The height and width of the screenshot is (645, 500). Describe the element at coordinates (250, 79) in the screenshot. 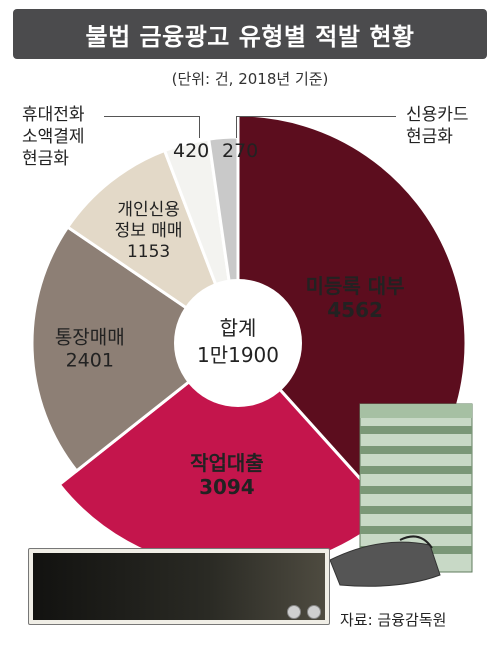

I see `unit-note: (단위: 건, 2018년 기준)` at that location.